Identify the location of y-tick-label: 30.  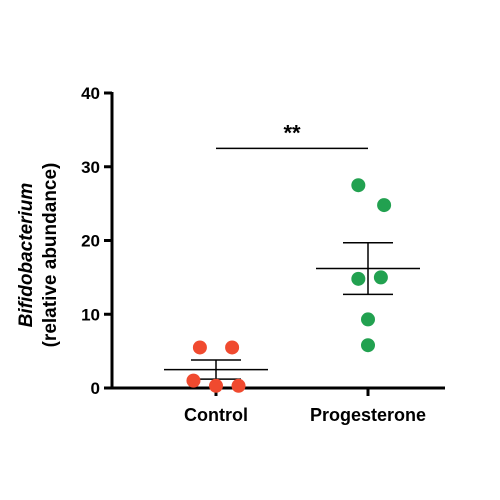
(90, 167).